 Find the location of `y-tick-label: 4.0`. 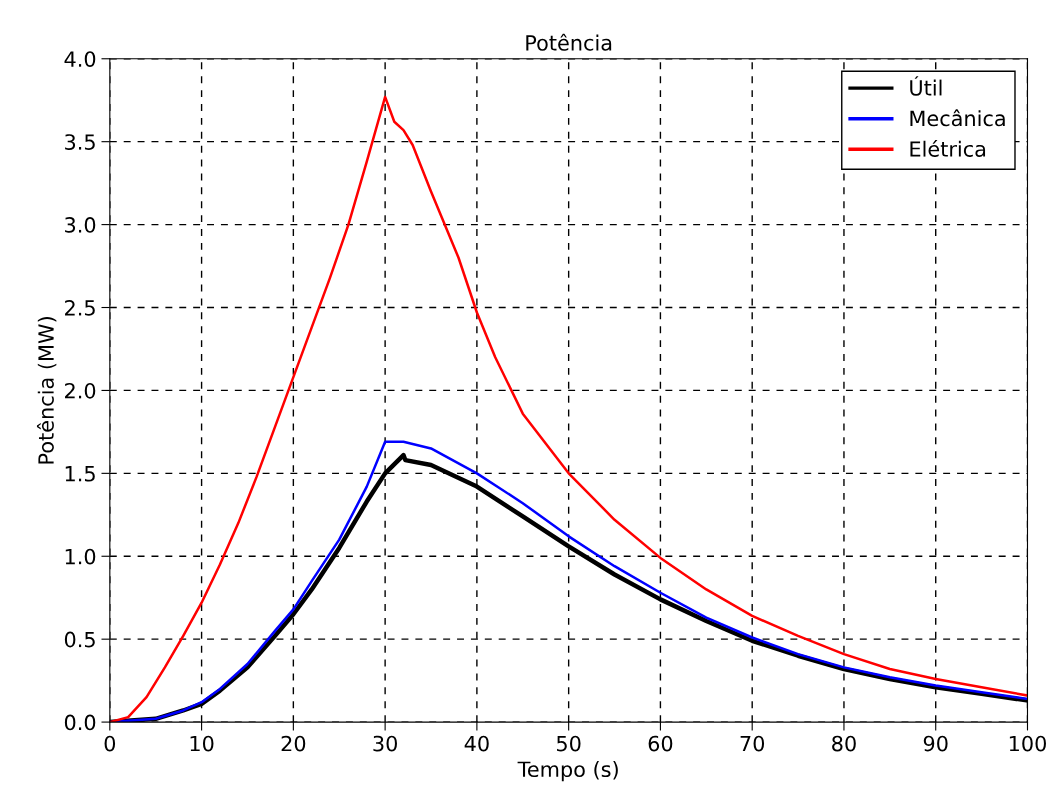

y-tick-label: 4.0 is located at coordinates (80, 59).